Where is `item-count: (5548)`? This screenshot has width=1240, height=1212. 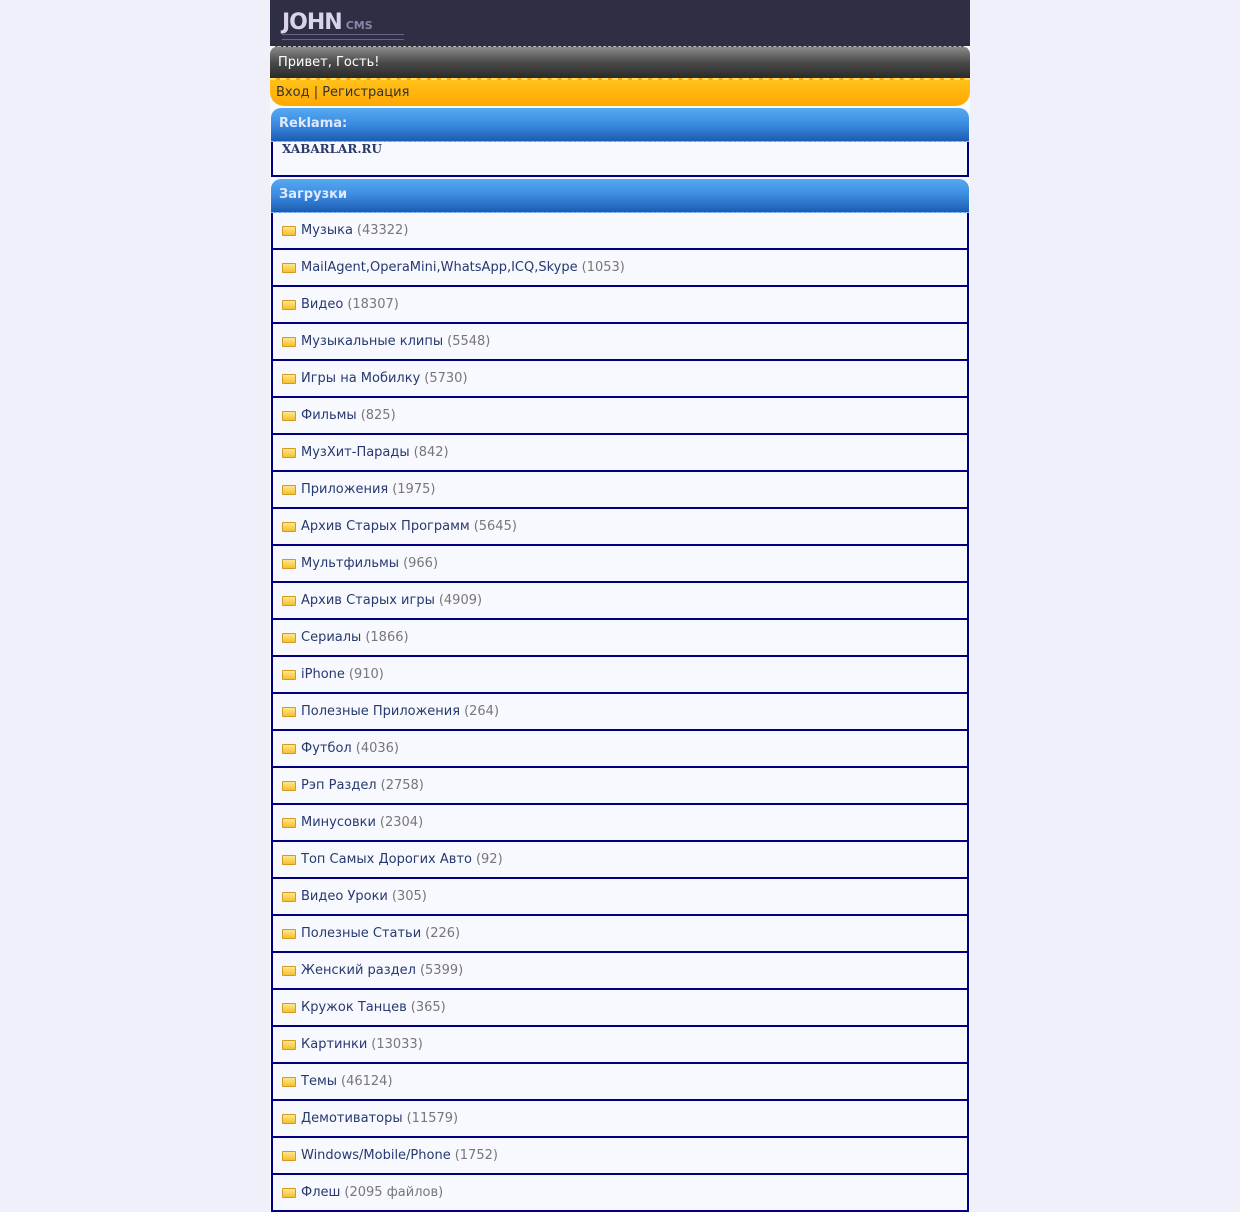 item-count: (5548) is located at coordinates (469, 341).